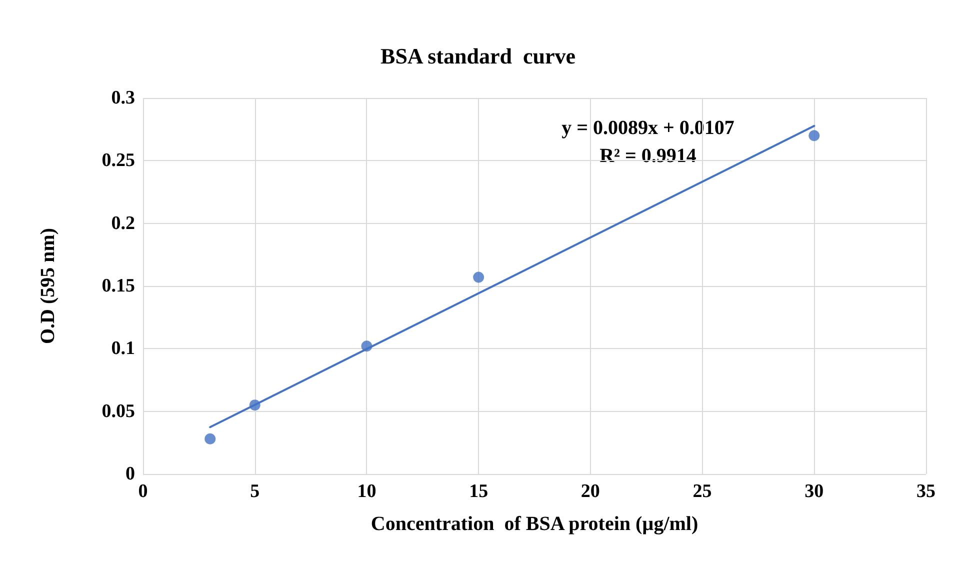  I want to click on x-axis-title: Concentration of BSA protein (µg/ml), so click(534, 524).